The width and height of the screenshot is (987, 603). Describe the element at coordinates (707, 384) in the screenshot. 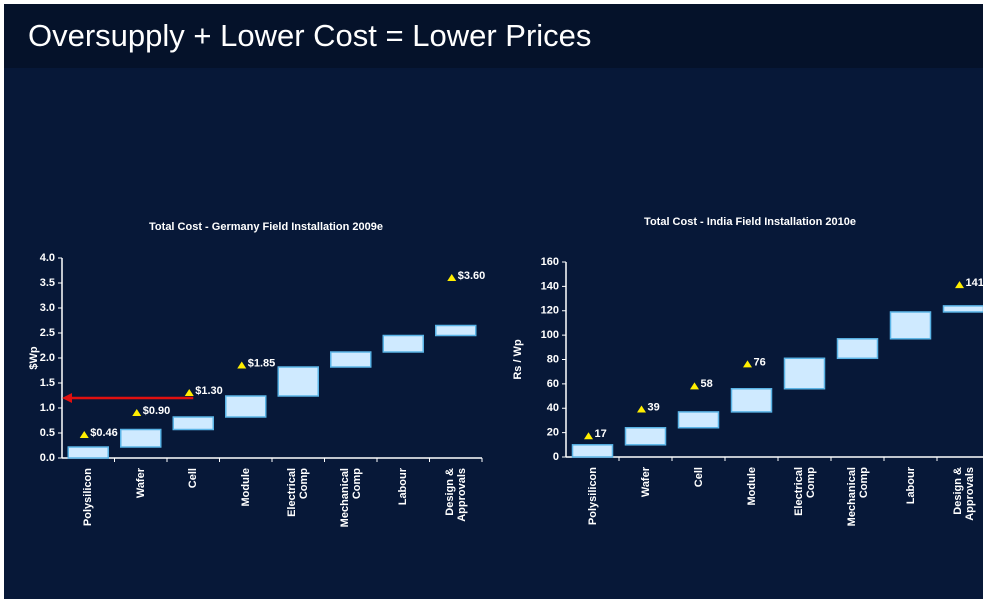

I see `price-label: 58` at that location.